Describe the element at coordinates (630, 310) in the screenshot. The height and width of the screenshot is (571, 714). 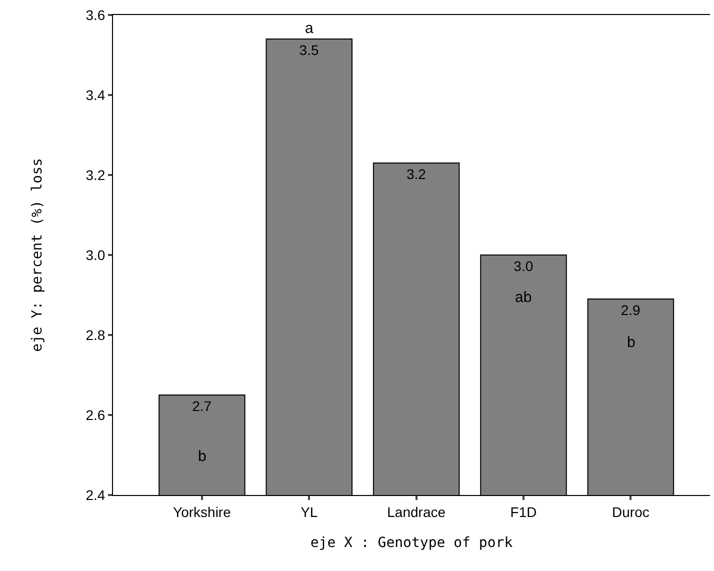
I see `data-label: 2.9` at that location.